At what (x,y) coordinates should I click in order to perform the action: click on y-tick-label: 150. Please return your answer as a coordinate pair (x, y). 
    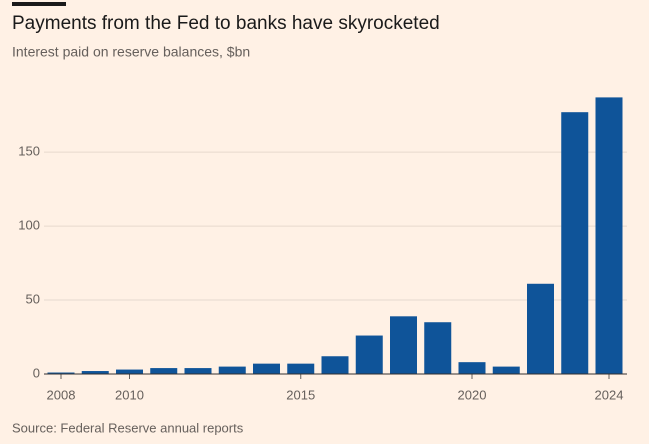
    Looking at the image, I should click on (29, 151).